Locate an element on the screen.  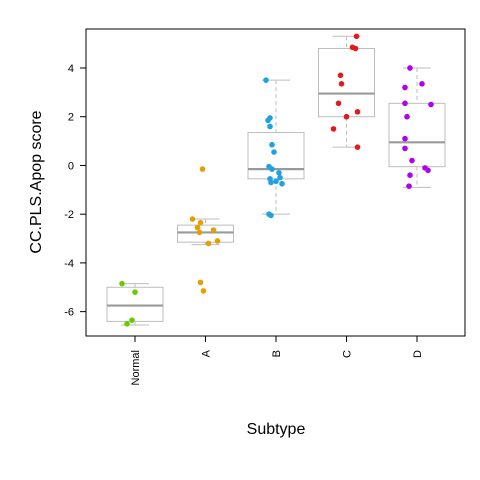
y-axis-title: CC.PLS.Apop score is located at coordinates (36, 181).